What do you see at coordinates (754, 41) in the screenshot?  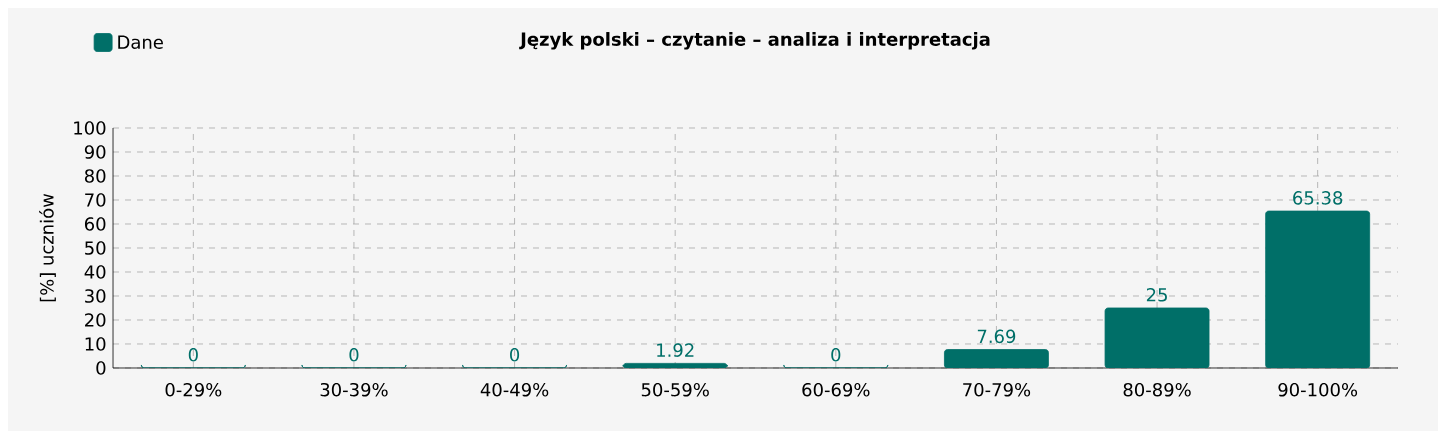 I see `chart-title: Język polski – czytanie – analiza i interpretacja` at bounding box center [754, 41].